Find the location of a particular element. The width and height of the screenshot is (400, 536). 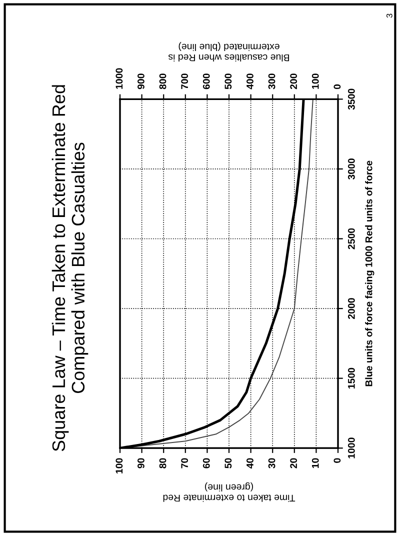

y-tick-label: 1500 is located at coordinates (351, 378).